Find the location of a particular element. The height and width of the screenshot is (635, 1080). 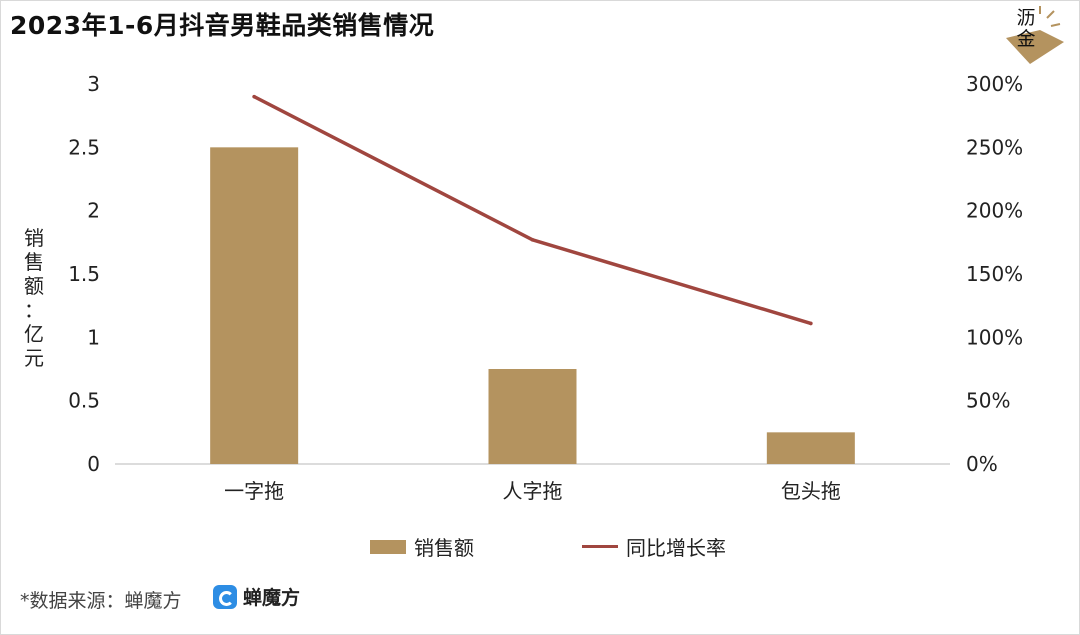

y2-tick-label: 0% is located at coordinates (982, 464).